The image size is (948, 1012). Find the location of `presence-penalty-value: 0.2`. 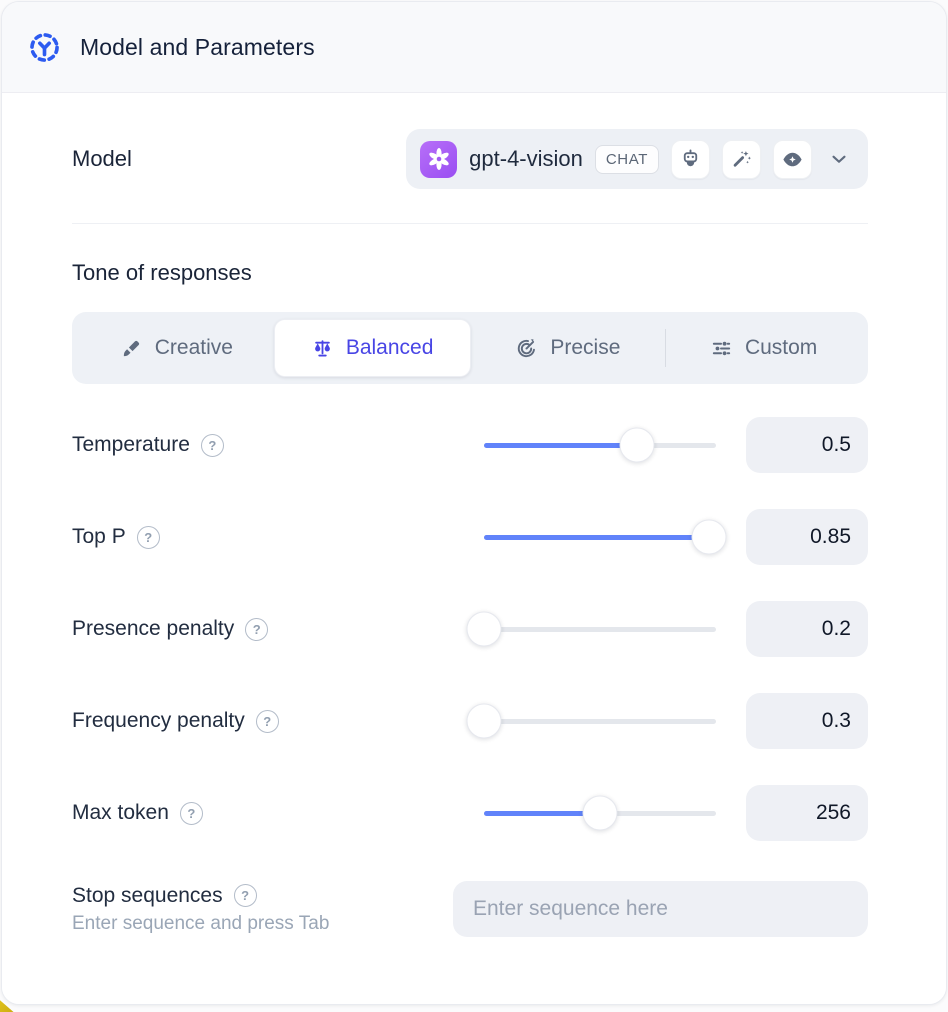

presence-penalty-value: 0.2 is located at coordinates (807, 629).